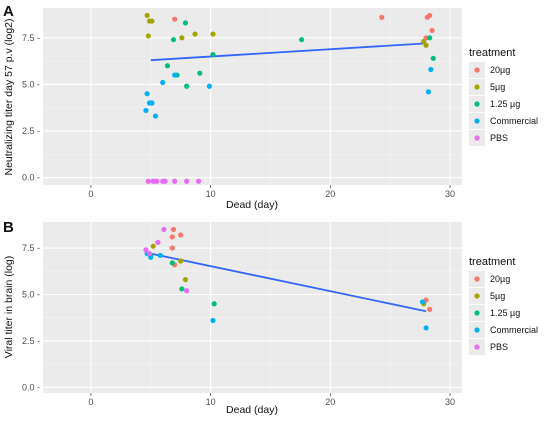 Image resolution: width=550 pixels, height=422 pixels. I want to click on legend-title-a: treatment, so click(492, 53).